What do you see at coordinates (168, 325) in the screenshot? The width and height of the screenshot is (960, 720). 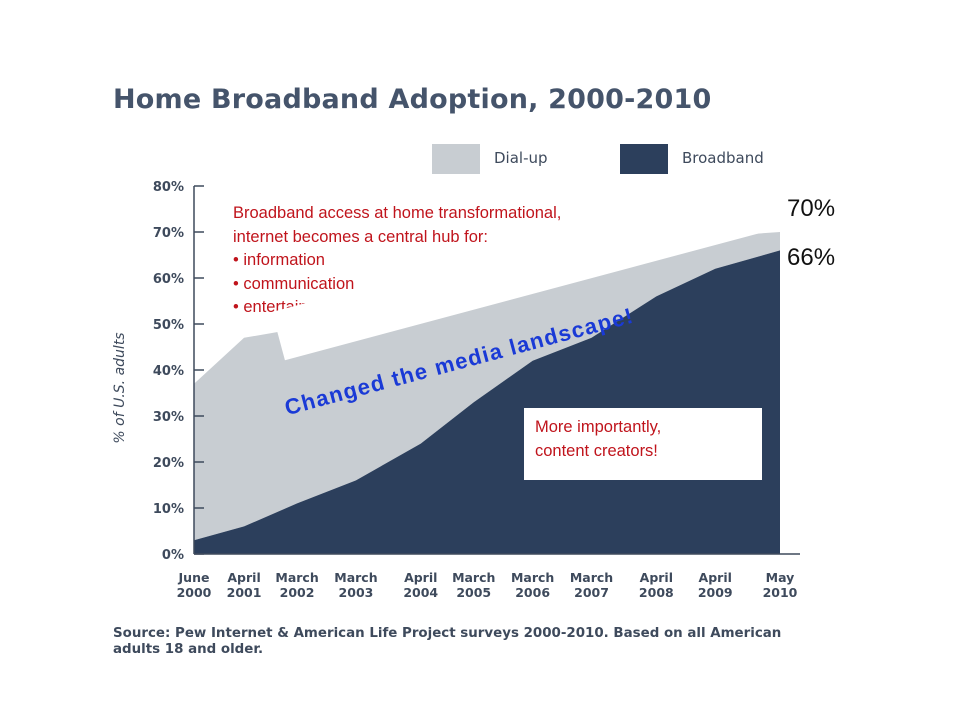 I see `y-tick-label: 50%` at bounding box center [168, 325].